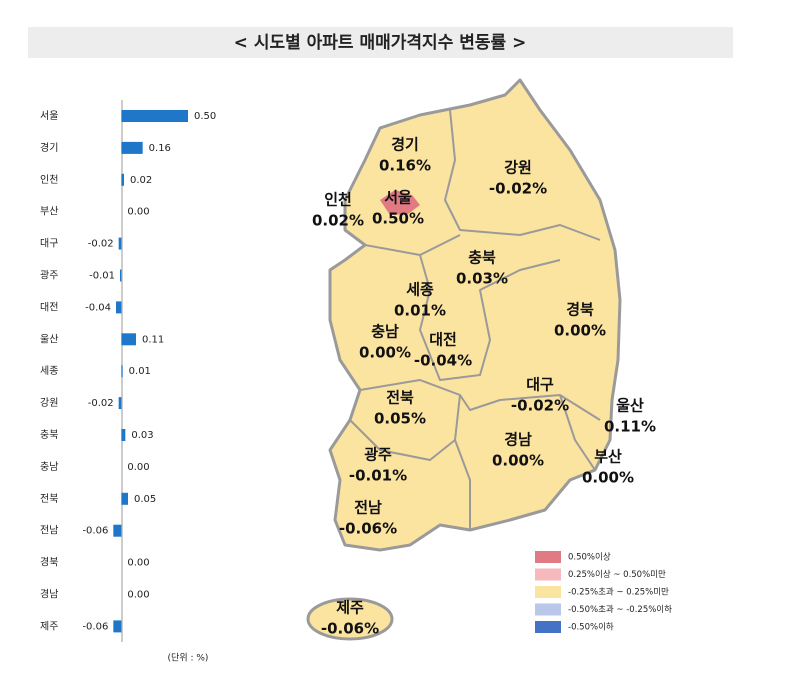 The height and width of the screenshot is (693, 800). Describe the element at coordinates (350, 608) in the screenshot. I see `region-name: 제주` at that location.